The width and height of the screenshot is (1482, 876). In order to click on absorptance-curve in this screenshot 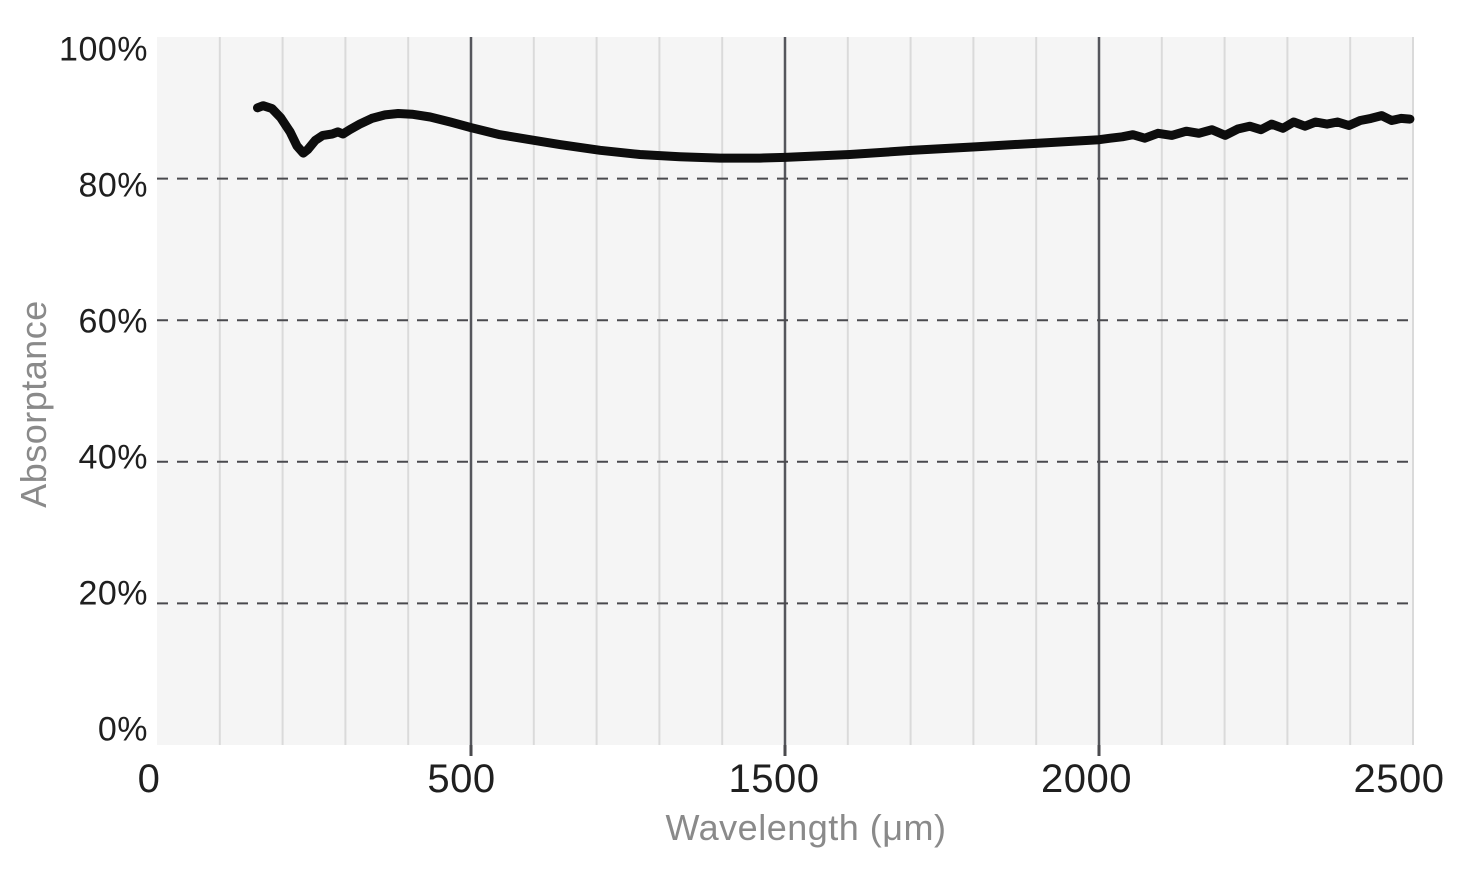, I will do `click(834, 132)`.